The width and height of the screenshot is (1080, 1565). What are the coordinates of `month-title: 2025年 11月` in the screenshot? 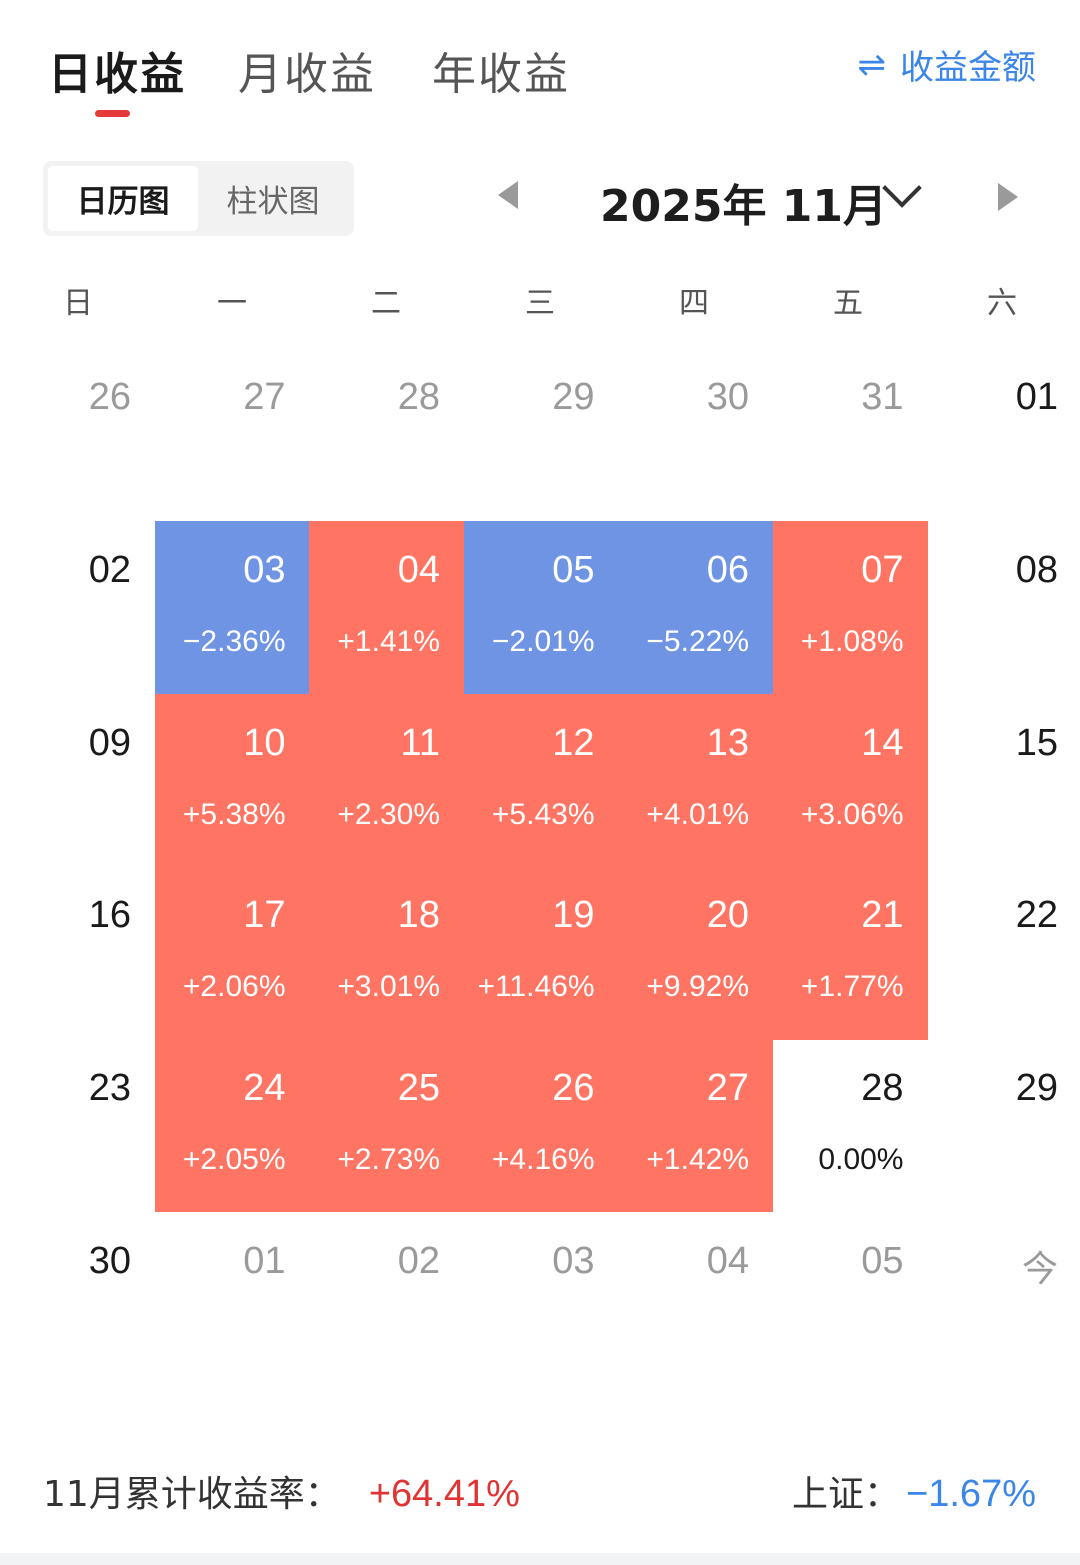 It's located at (744, 206).